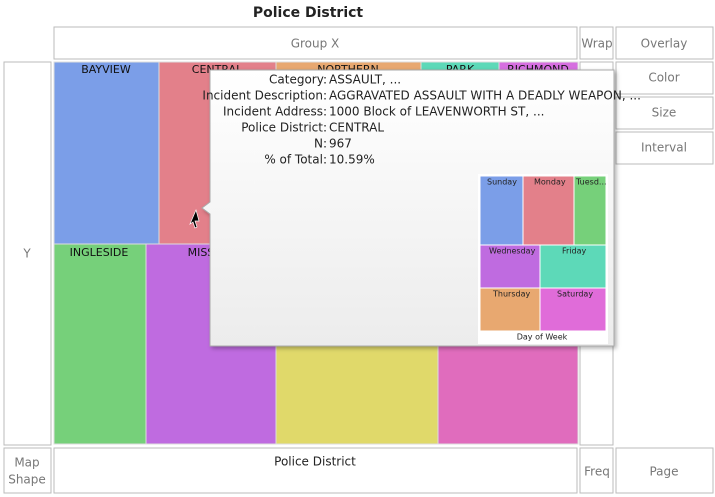  Describe the element at coordinates (502, 182) in the screenshot. I see `mini-label: Sunday` at that location.